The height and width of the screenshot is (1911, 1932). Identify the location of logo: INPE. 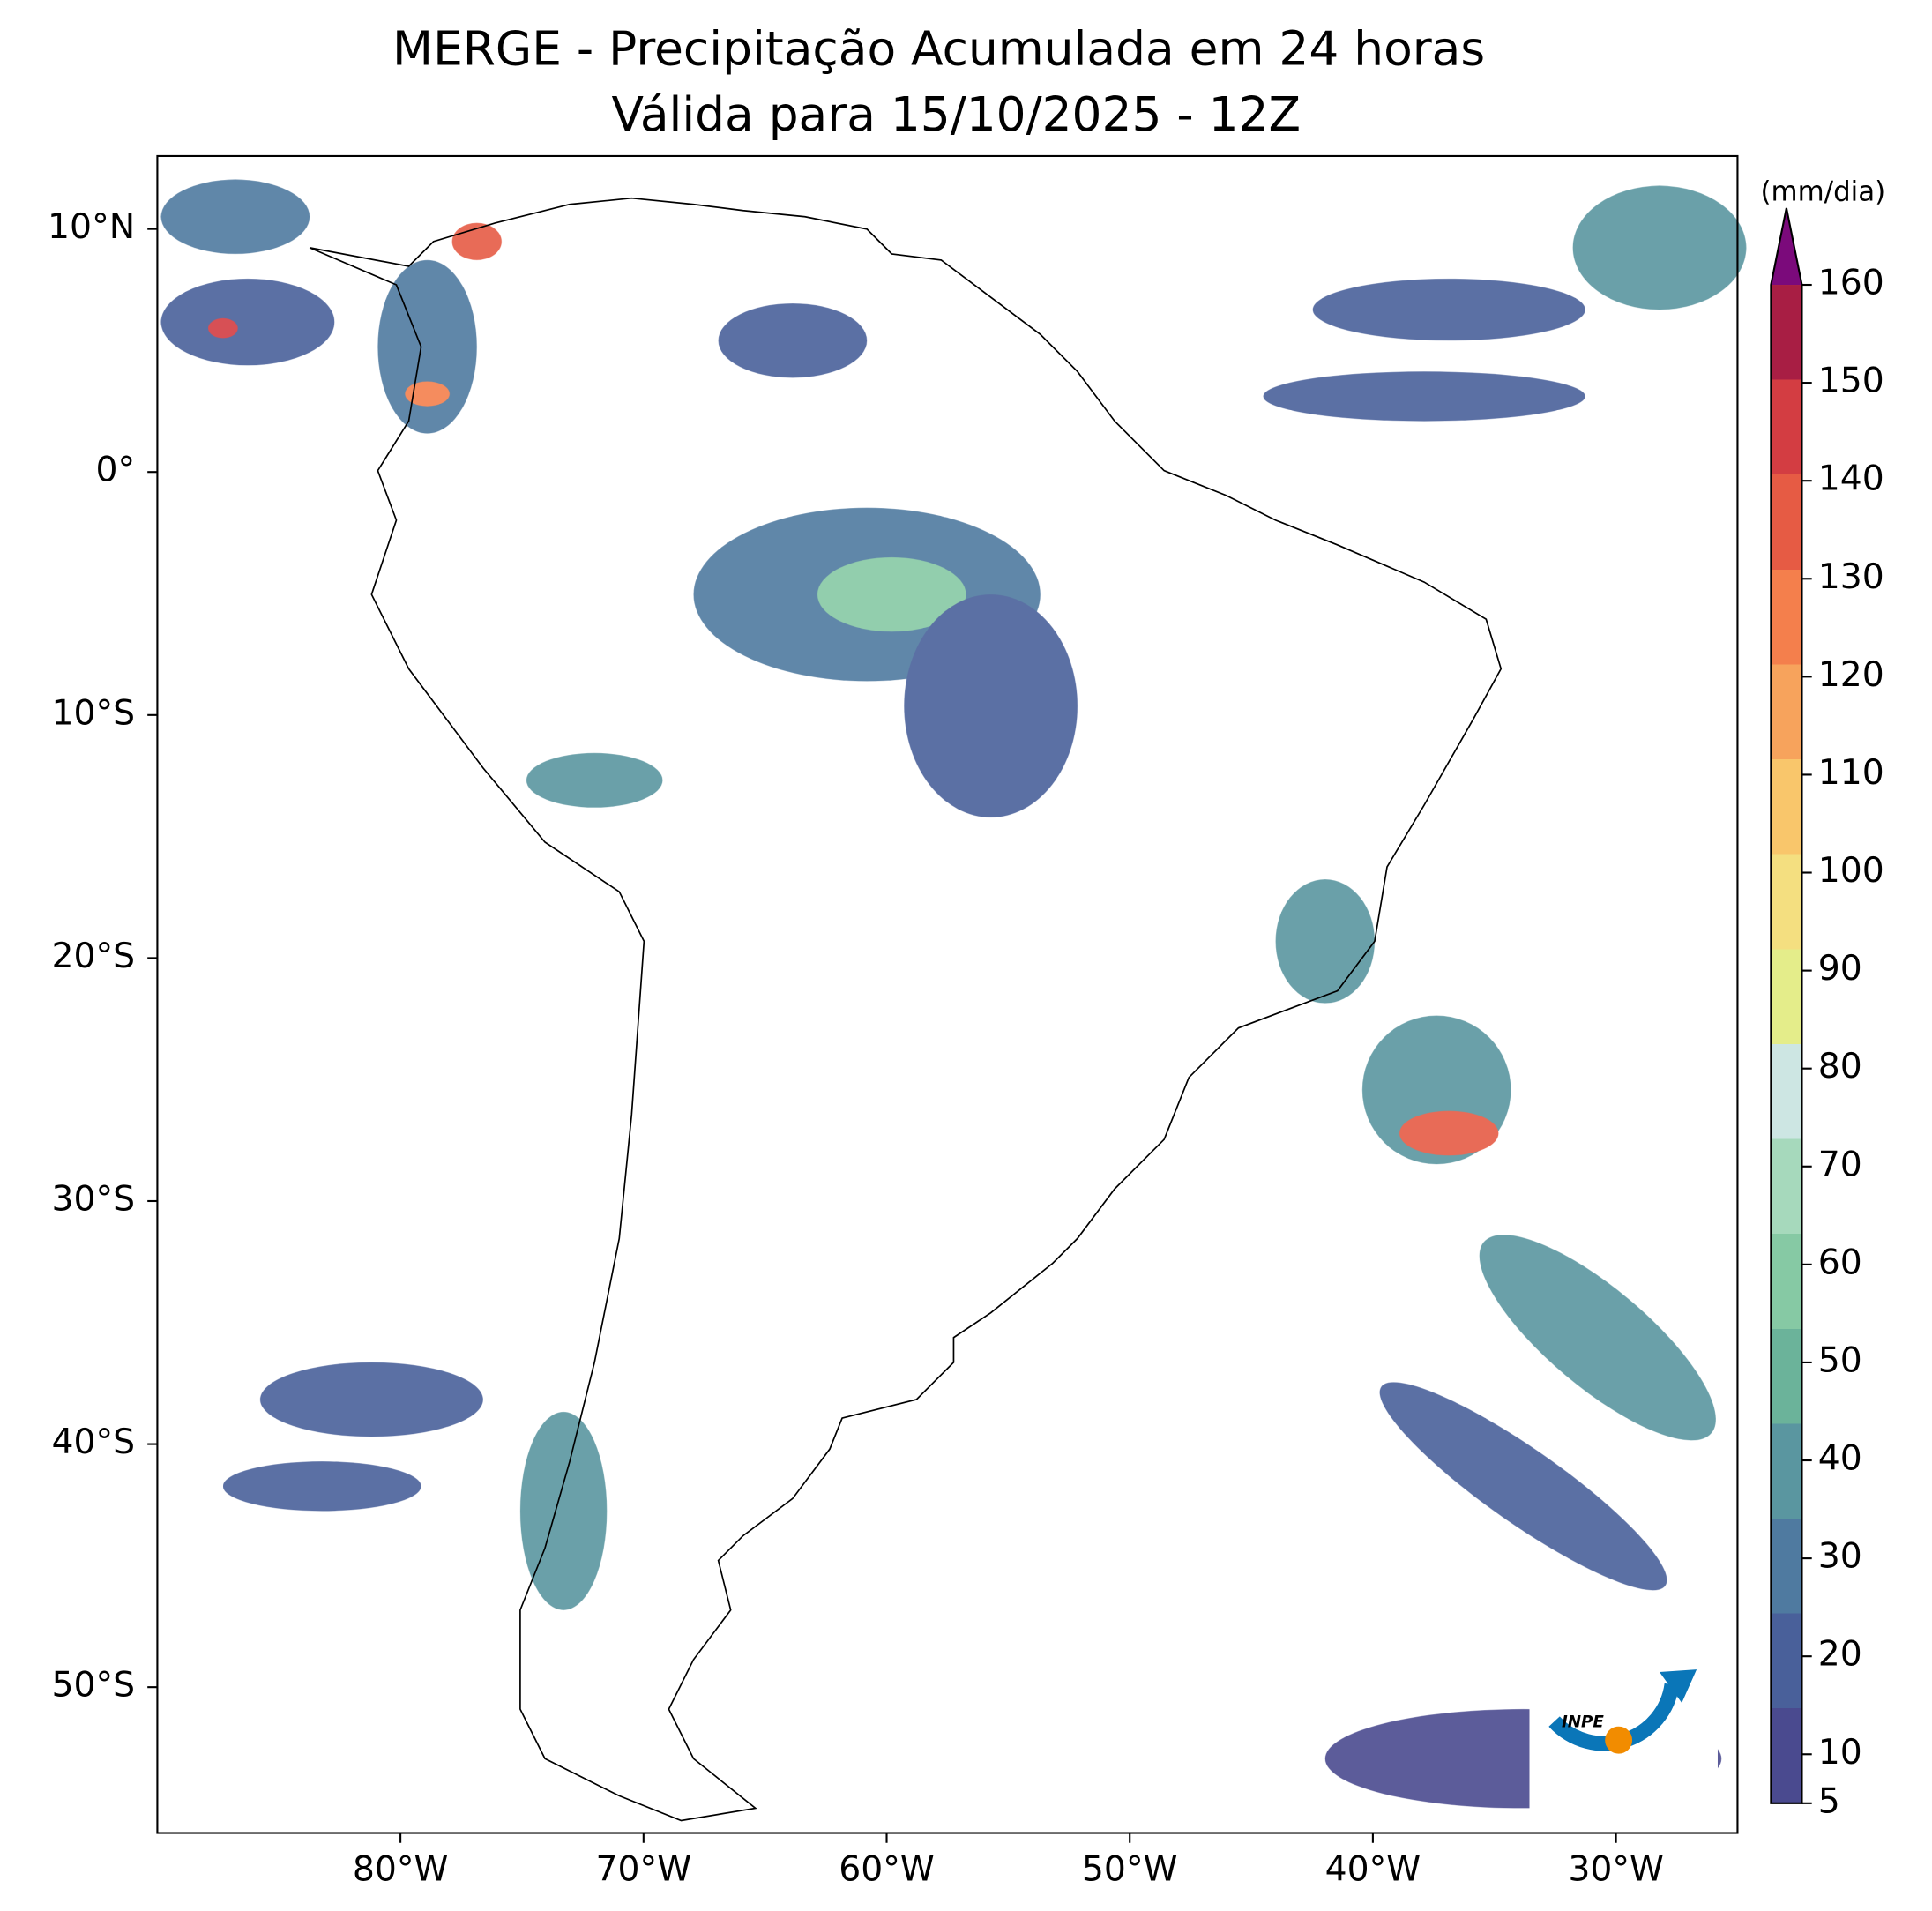
(1623, 1718).